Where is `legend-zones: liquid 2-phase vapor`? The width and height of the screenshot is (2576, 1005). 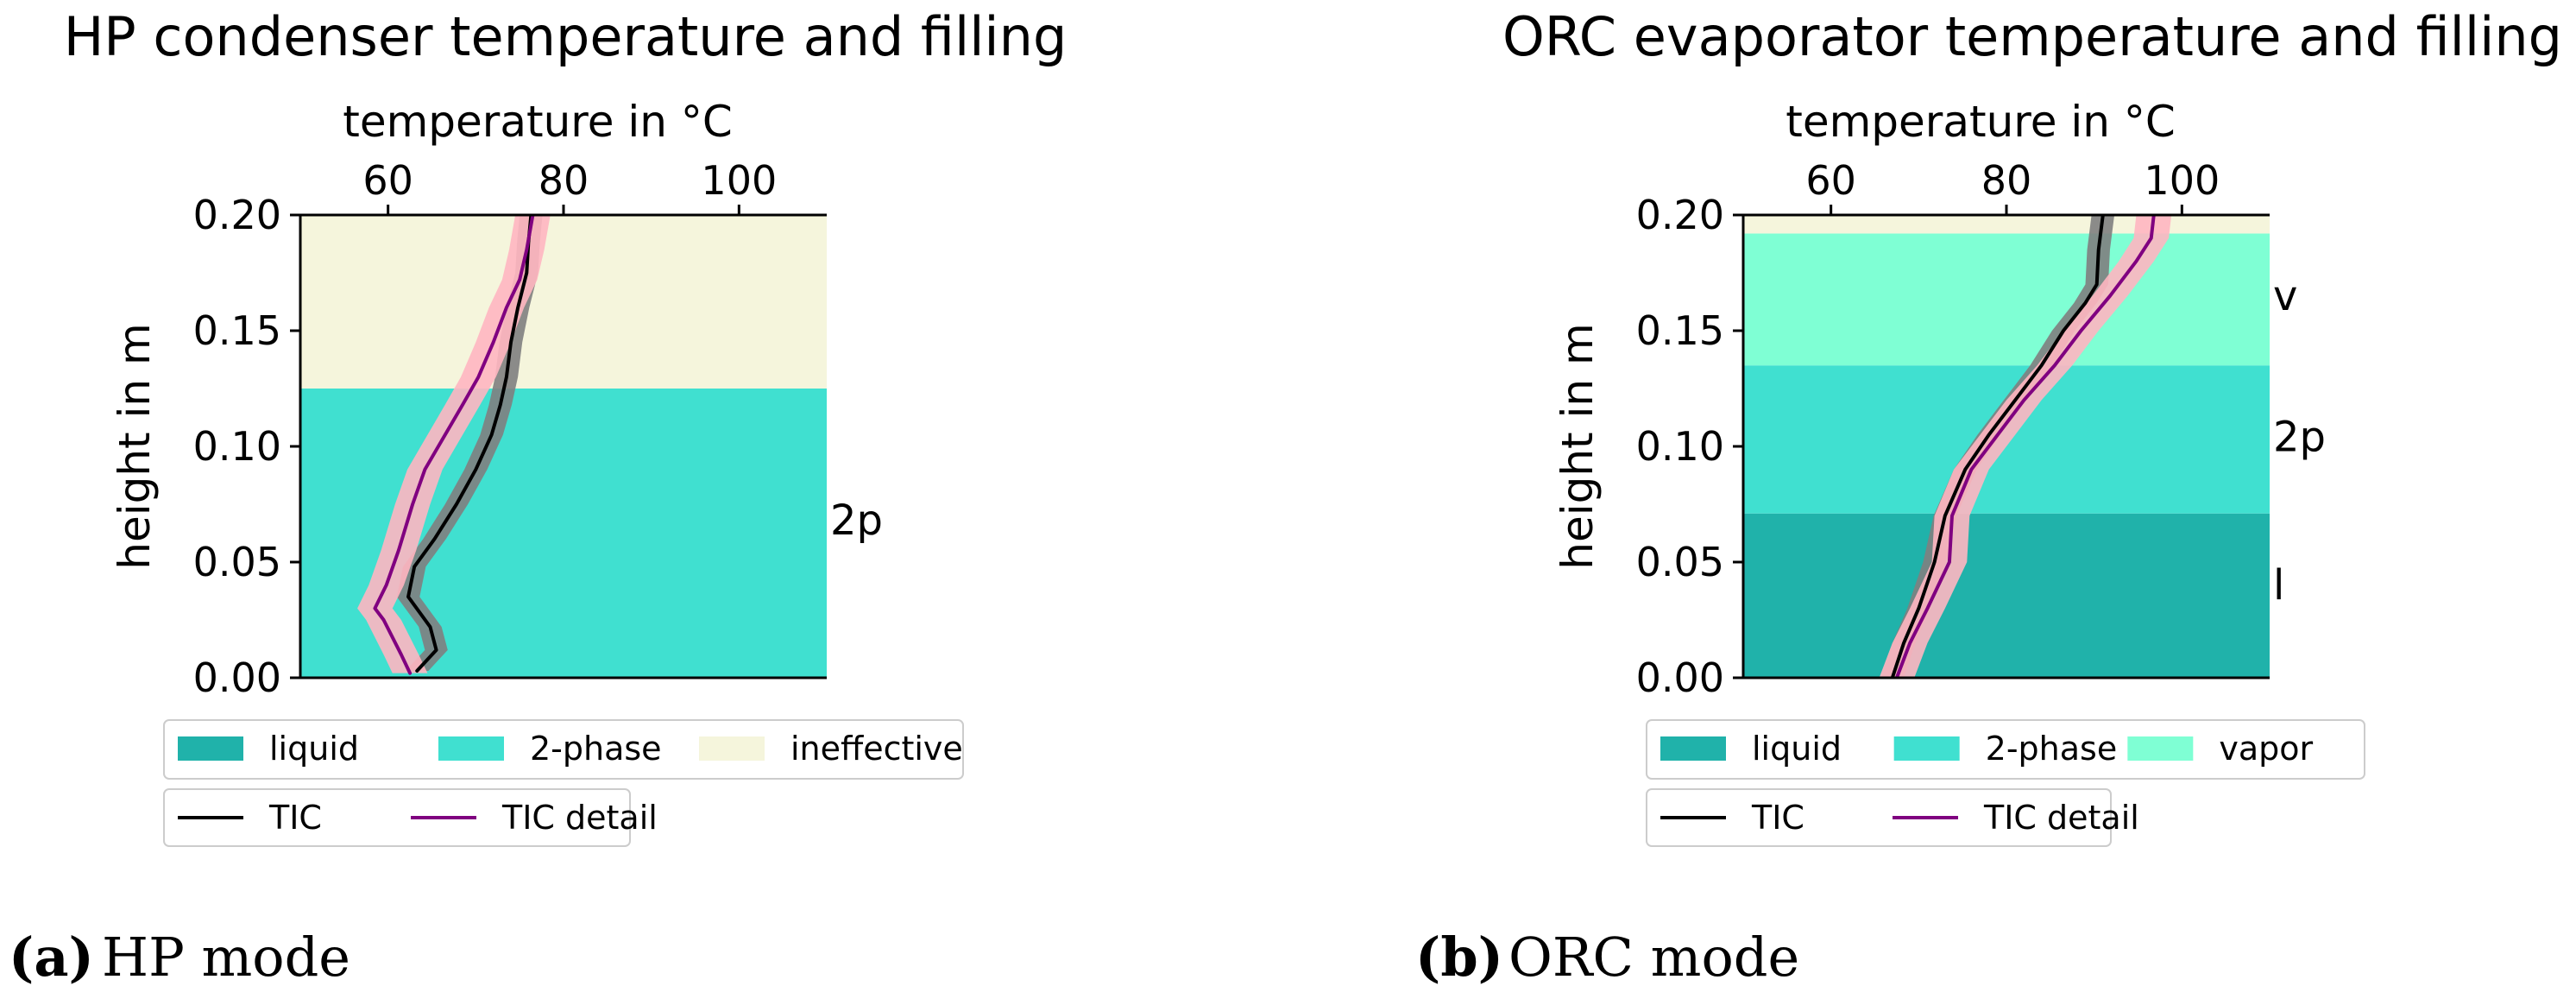 legend-zones: liquid 2-phase vapor is located at coordinates (2006, 750).